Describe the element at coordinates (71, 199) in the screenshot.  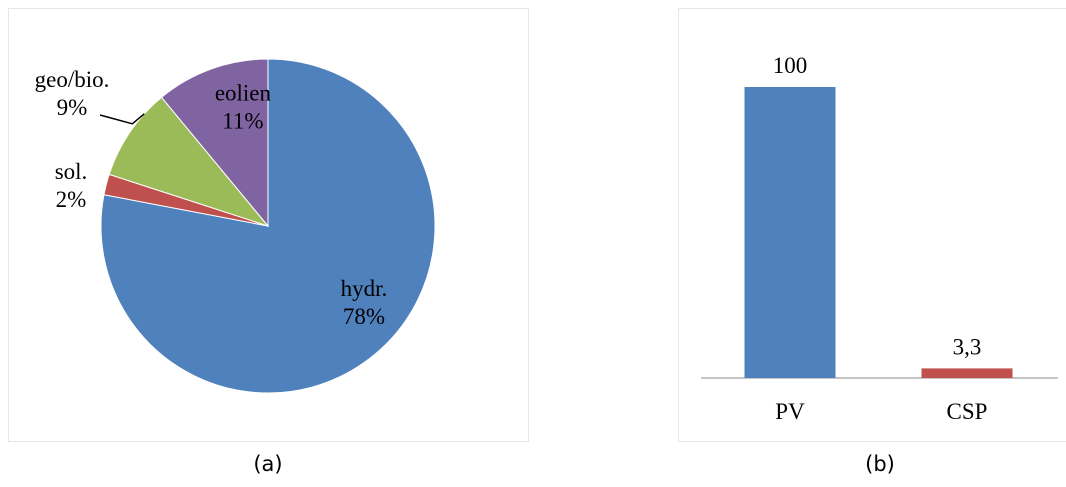
I see `slice-pct-sol: 2%` at that location.